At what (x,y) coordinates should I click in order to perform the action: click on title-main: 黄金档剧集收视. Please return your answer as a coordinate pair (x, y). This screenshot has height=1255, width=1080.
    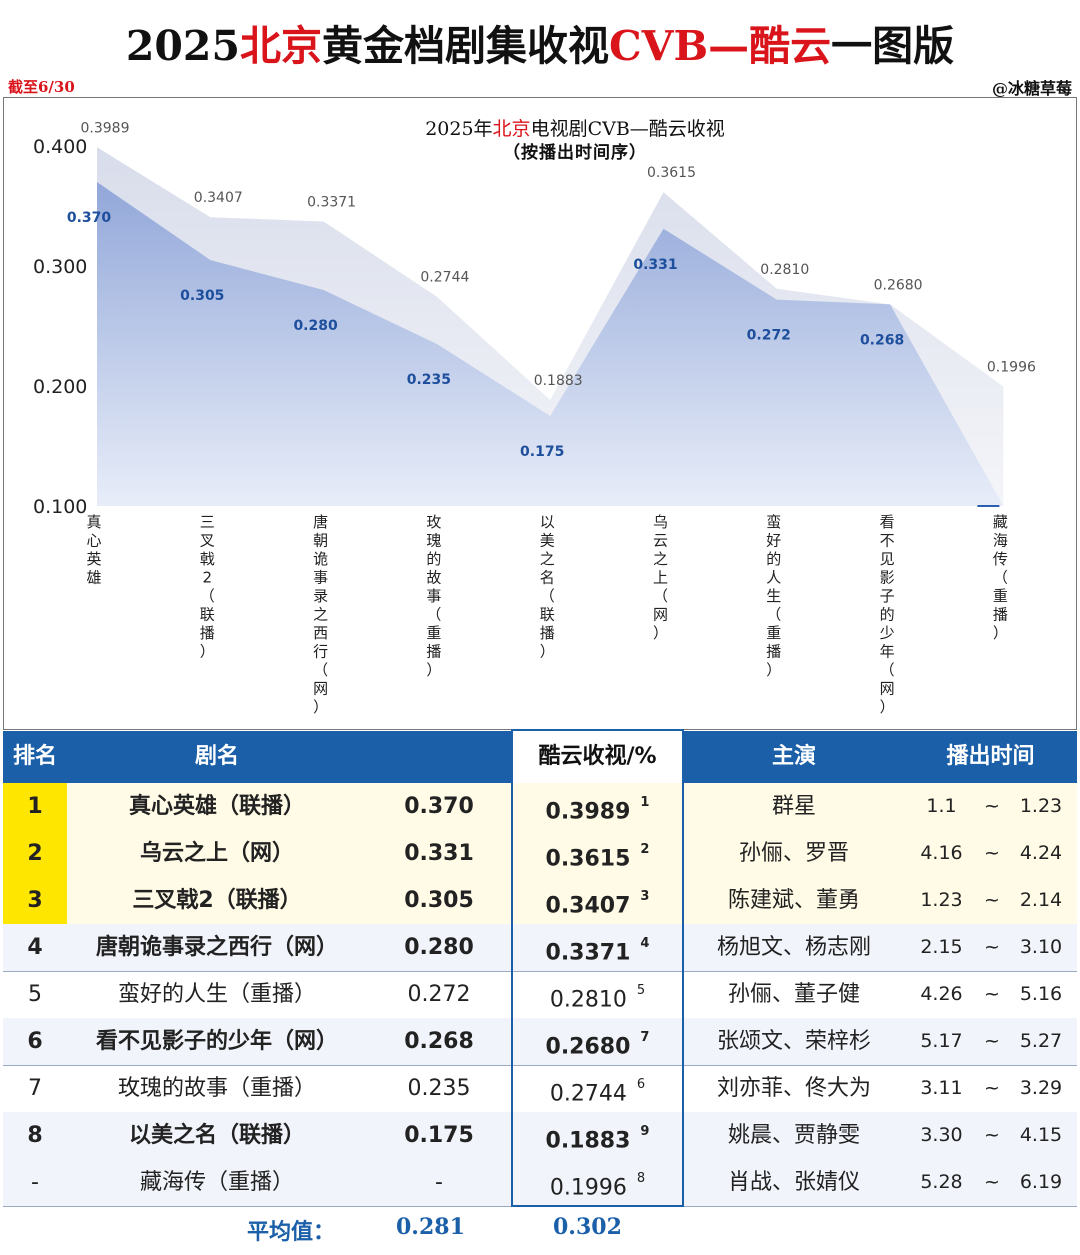
    Looking at the image, I should click on (465, 46).